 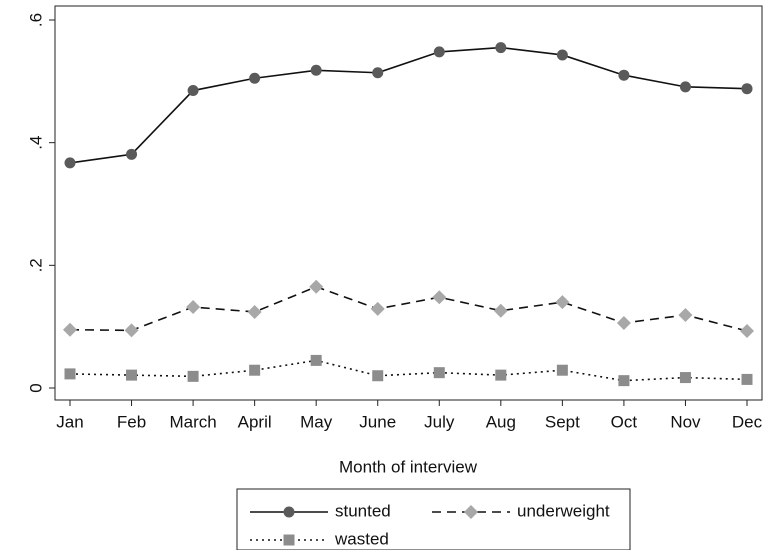 I want to click on x-tick-label: Jan, so click(x=69, y=421).